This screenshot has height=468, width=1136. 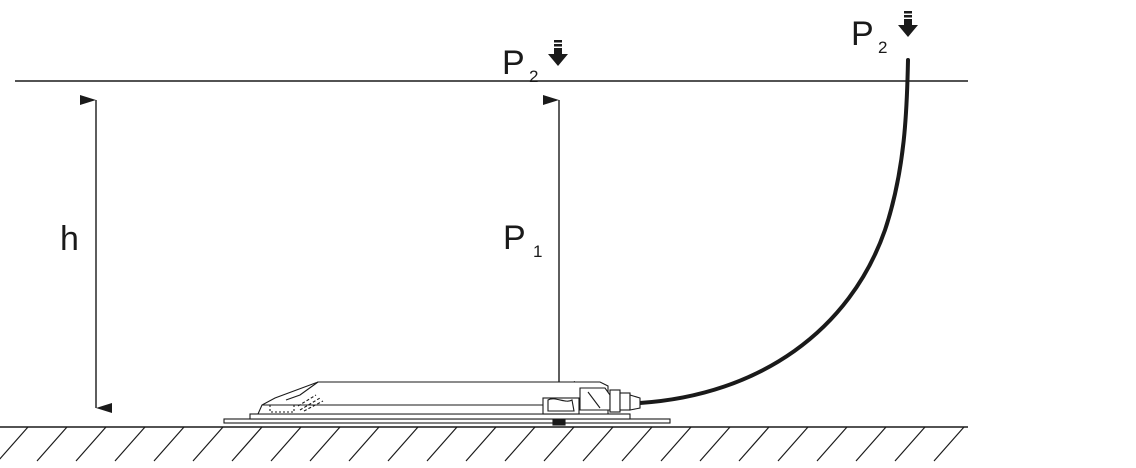 What do you see at coordinates (447, 403) in the screenshot?
I see `pressure-sensor` at bounding box center [447, 403].